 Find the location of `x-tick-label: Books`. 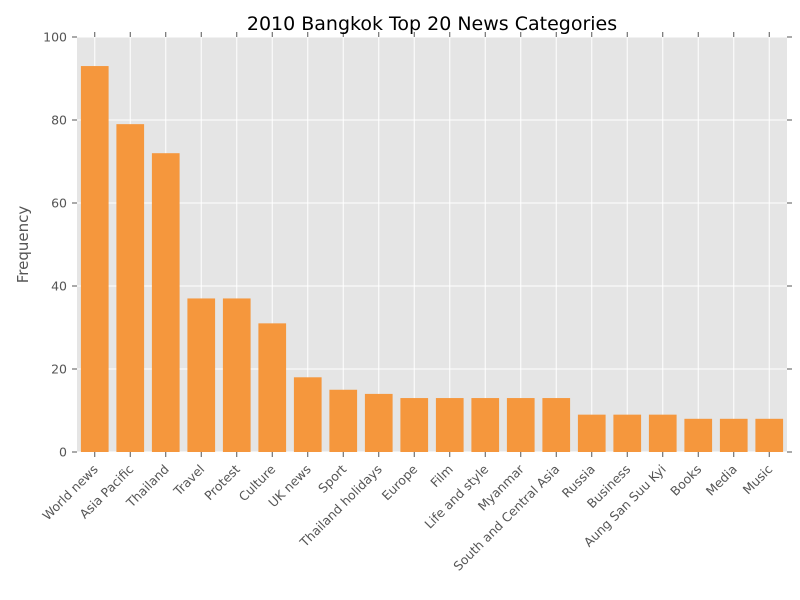

x-tick-label: Books is located at coordinates (685, 480).